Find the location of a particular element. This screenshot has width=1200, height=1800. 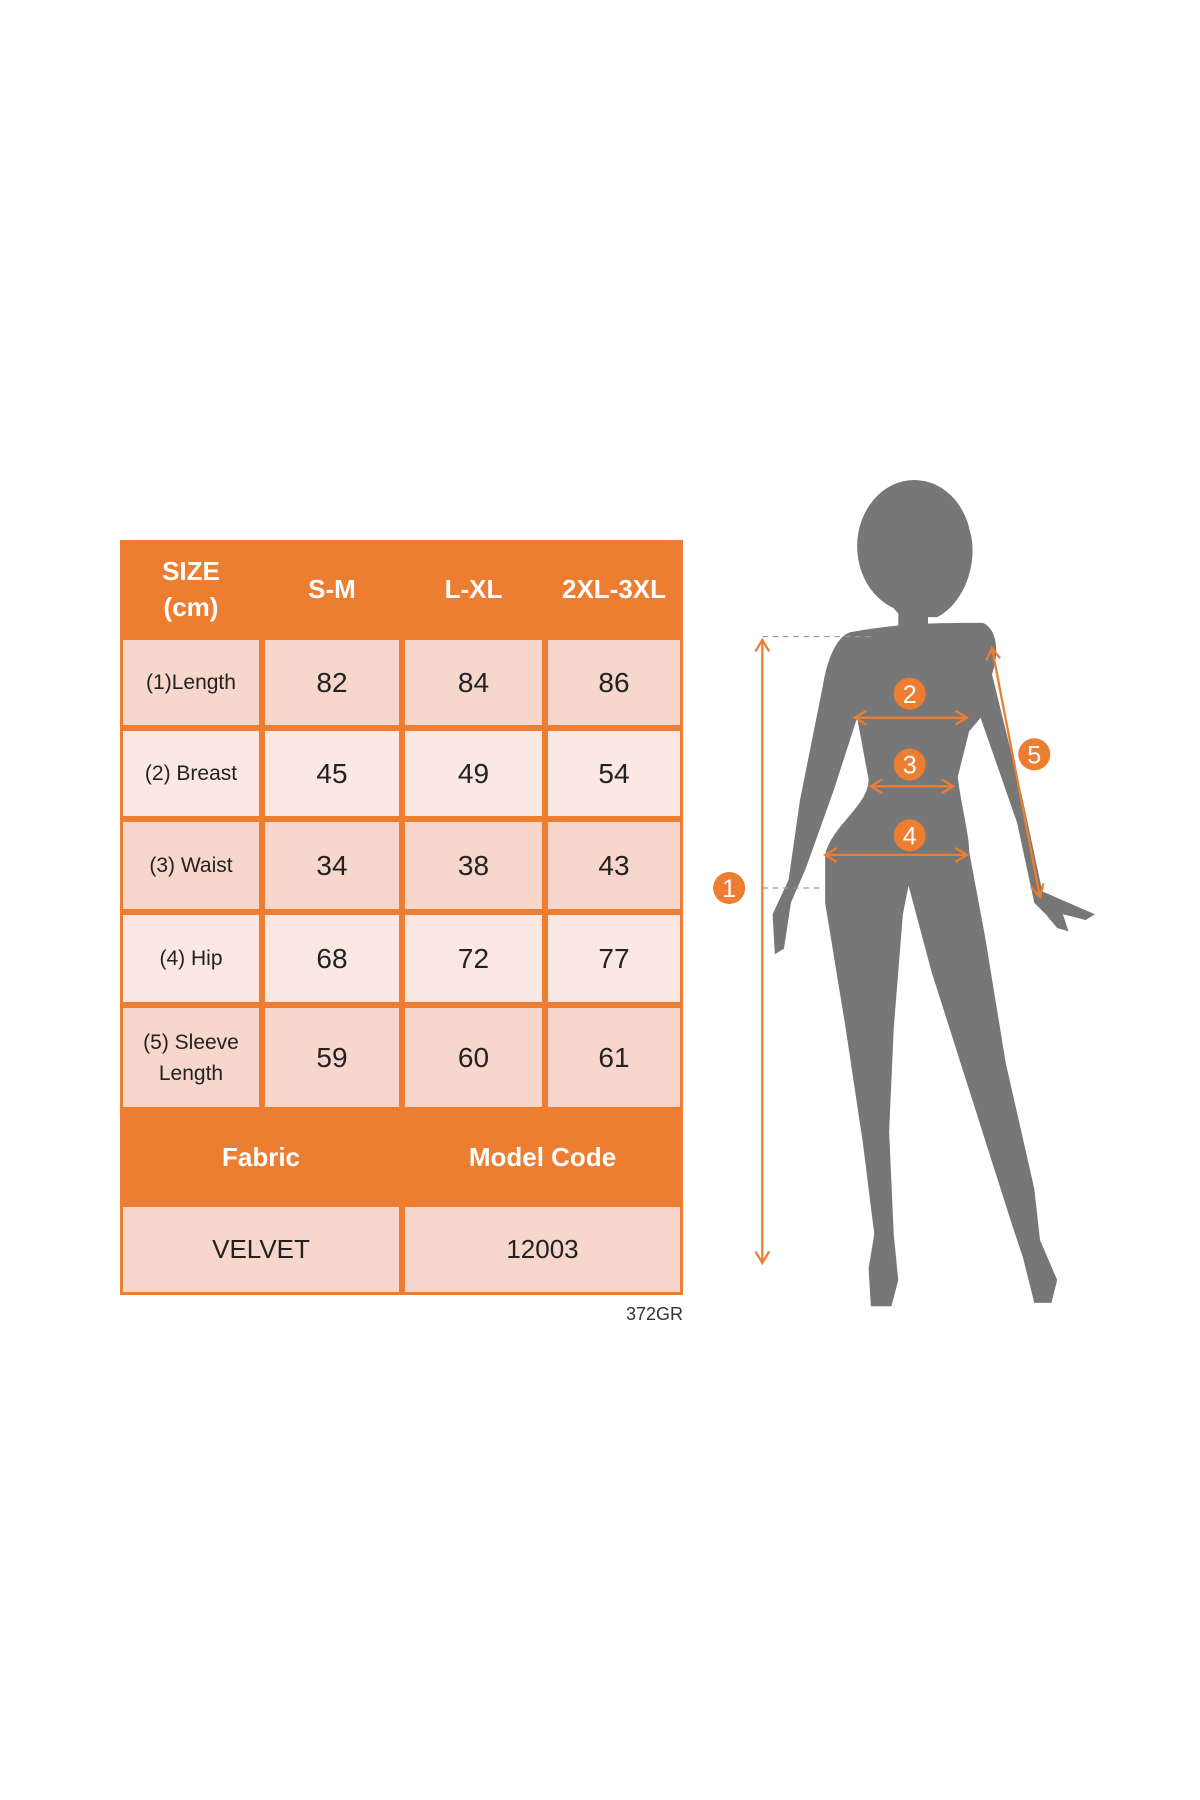

measurement-value: 34 is located at coordinates (332, 865).